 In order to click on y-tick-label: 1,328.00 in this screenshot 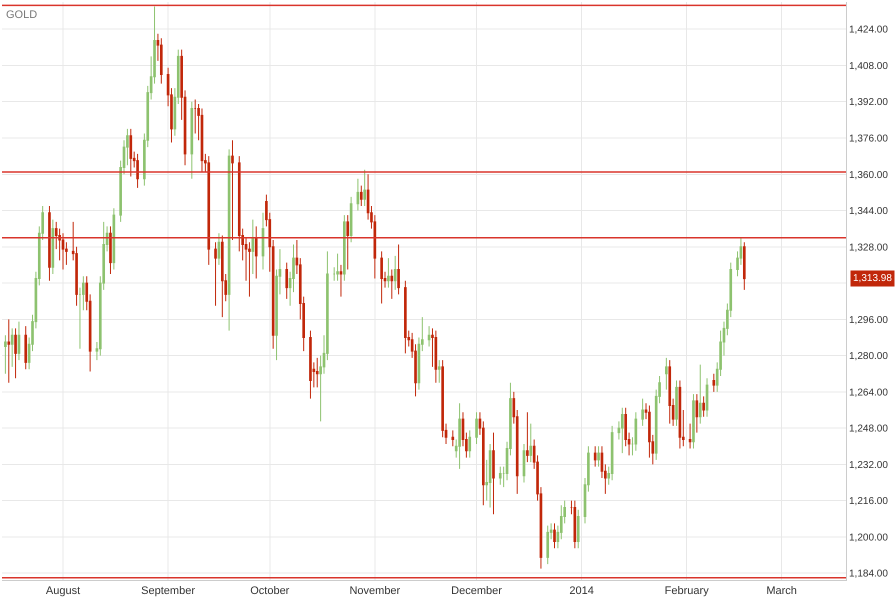, I will do `click(868, 248)`.